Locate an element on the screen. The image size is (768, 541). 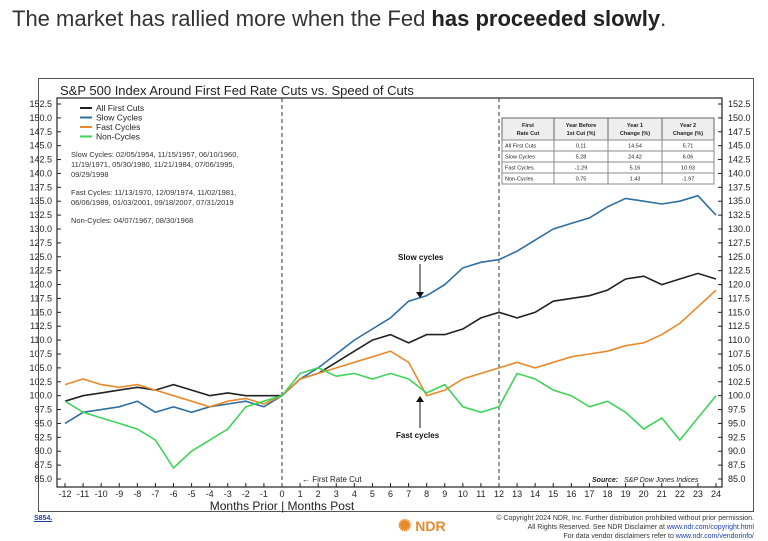
x-tick-label: 17 is located at coordinates (589, 494).